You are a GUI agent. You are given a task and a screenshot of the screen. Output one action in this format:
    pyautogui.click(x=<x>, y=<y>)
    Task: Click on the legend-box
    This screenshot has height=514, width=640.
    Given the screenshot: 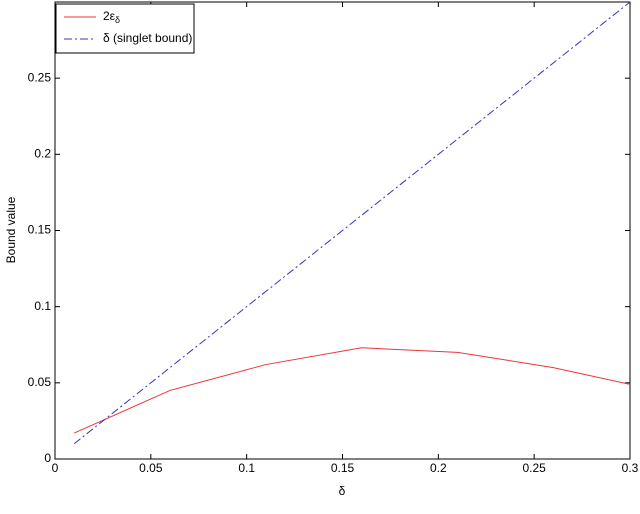 What is the action you would take?
    pyautogui.click(x=125, y=28)
    